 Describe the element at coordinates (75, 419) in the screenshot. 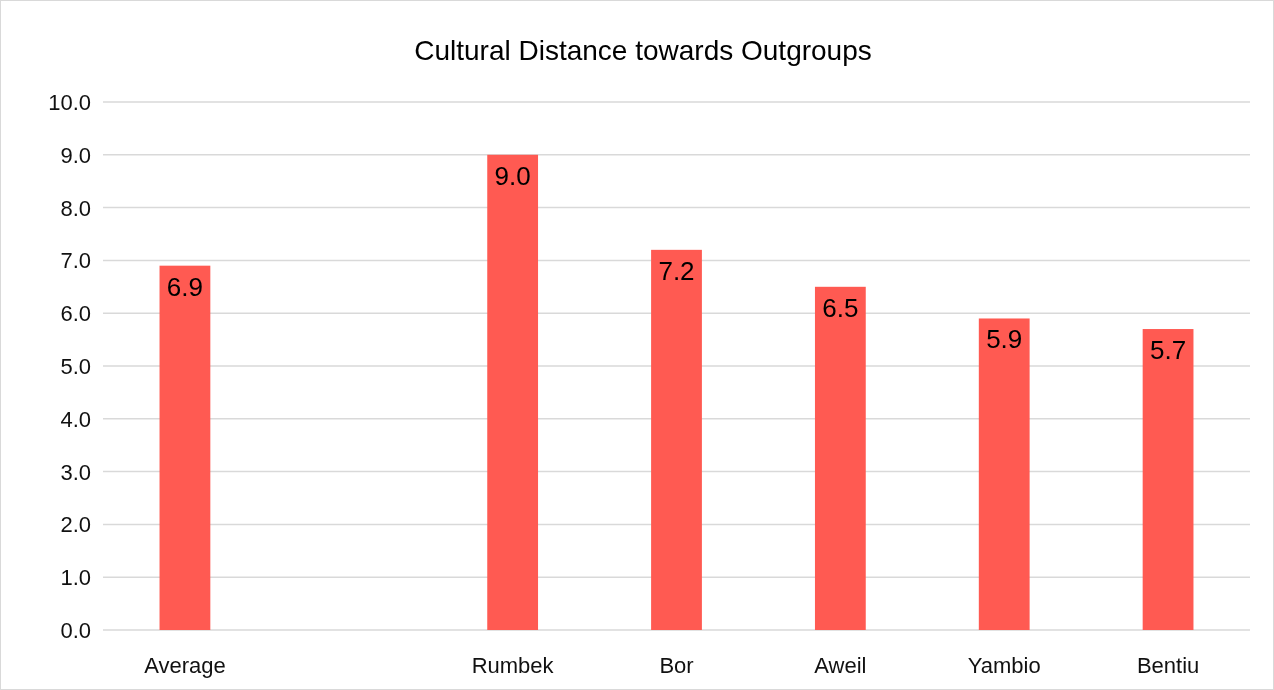

I see `y-tick-label: 4.0` at that location.